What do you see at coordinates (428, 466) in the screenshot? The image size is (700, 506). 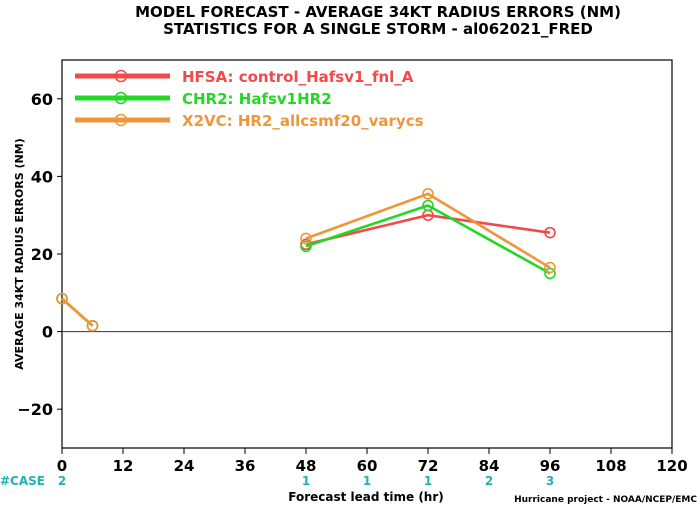 I see `x-tick-label: 72` at bounding box center [428, 466].